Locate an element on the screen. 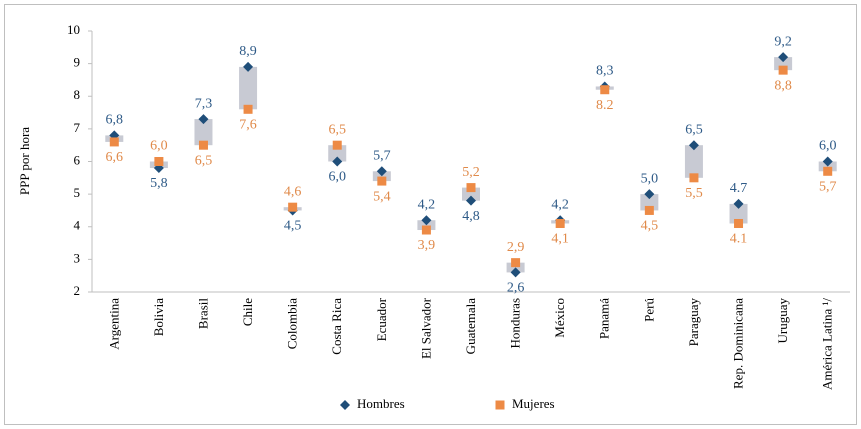 The height and width of the screenshot is (429, 861). value-label: 7,3 is located at coordinates (204, 103).